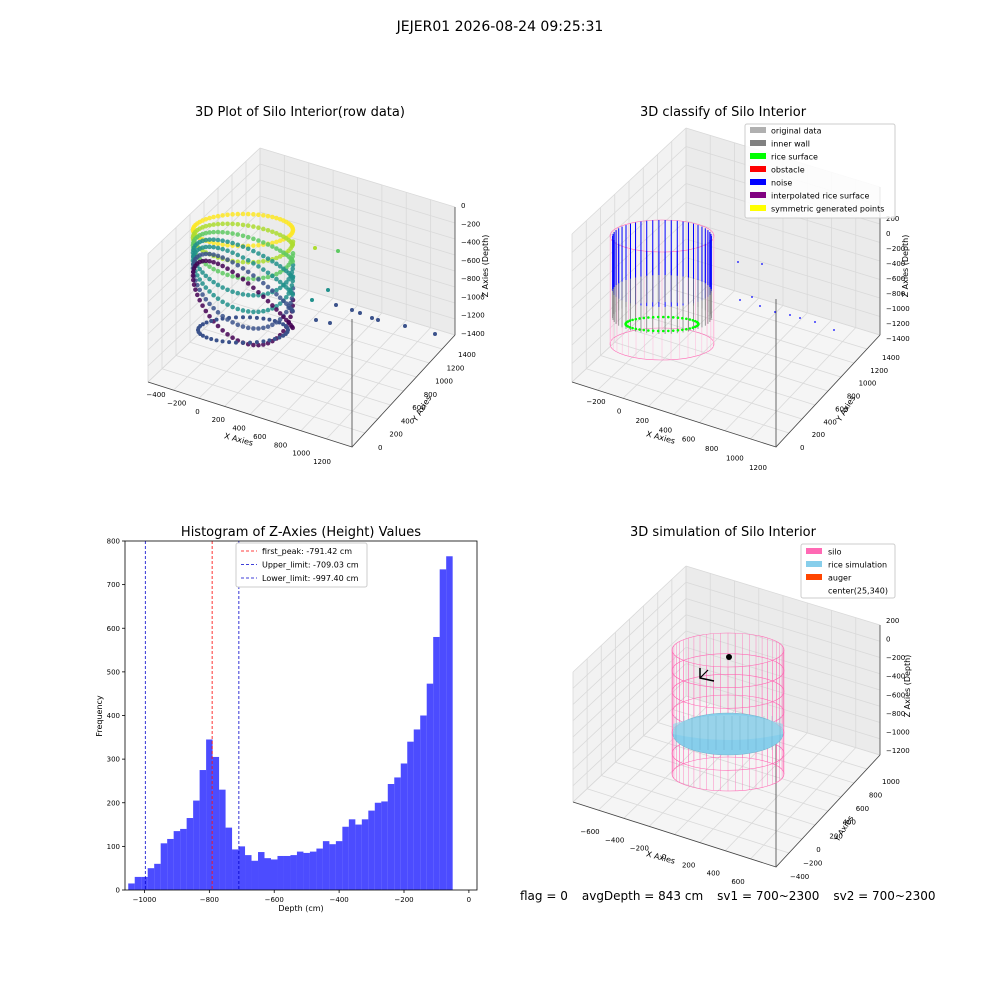 The width and height of the screenshot is (1000, 1000). Describe the element at coordinates (99, 716) in the screenshot. I see `y-axis-label: Frequency` at that location.